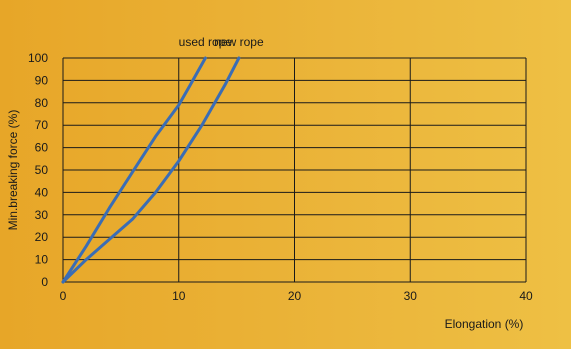 The width and height of the screenshot is (571, 349). Describe the element at coordinates (239, 42) in the screenshot. I see `series-label-new-rope: new rope` at that location.